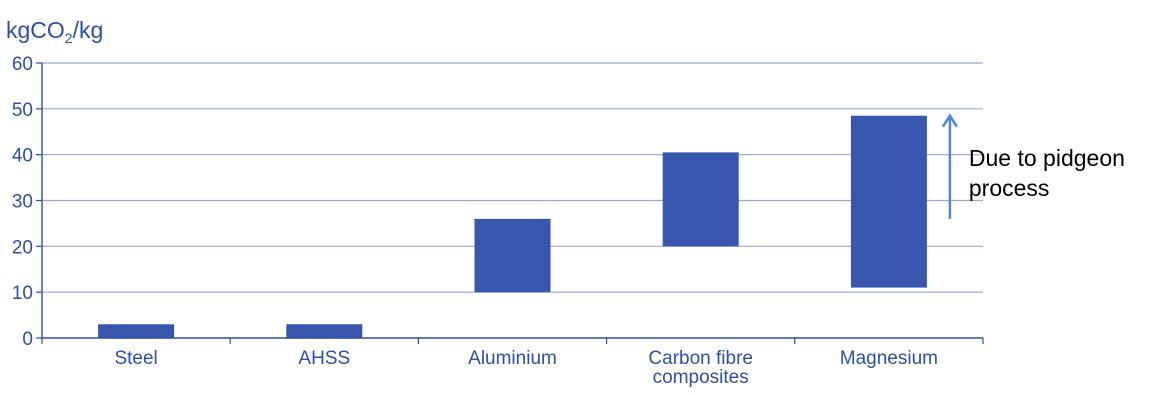 Image resolution: width=1165 pixels, height=395 pixels. Describe the element at coordinates (22, 110) in the screenshot. I see `y-tick-label: 50` at that location.